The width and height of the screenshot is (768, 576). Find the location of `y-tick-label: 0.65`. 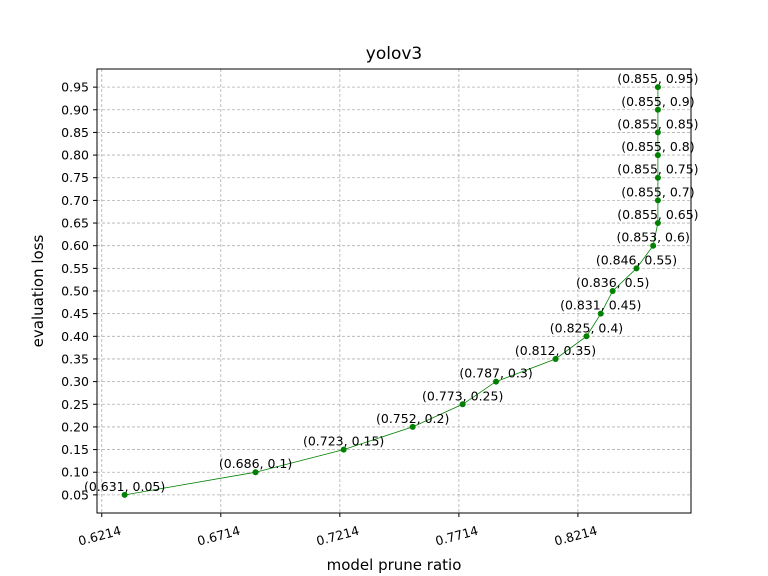

y-tick-label: 0.65 is located at coordinates (75, 223).